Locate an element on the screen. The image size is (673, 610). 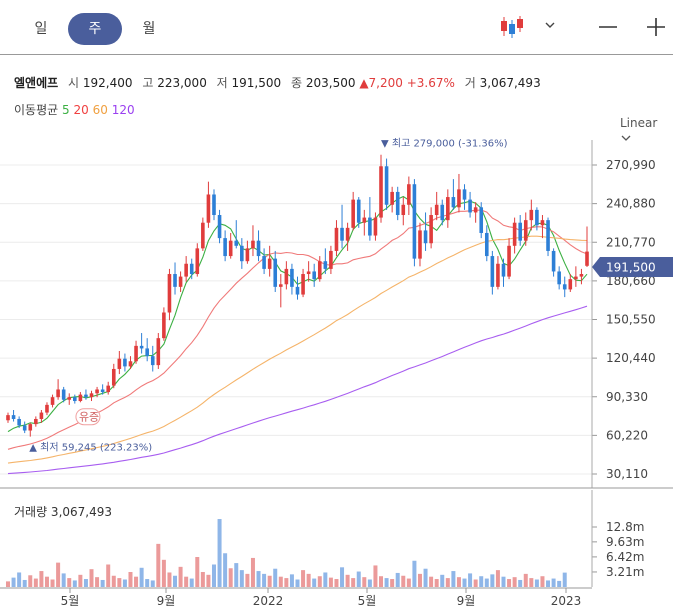
tab-month: 월 is located at coordinates (149, 29).